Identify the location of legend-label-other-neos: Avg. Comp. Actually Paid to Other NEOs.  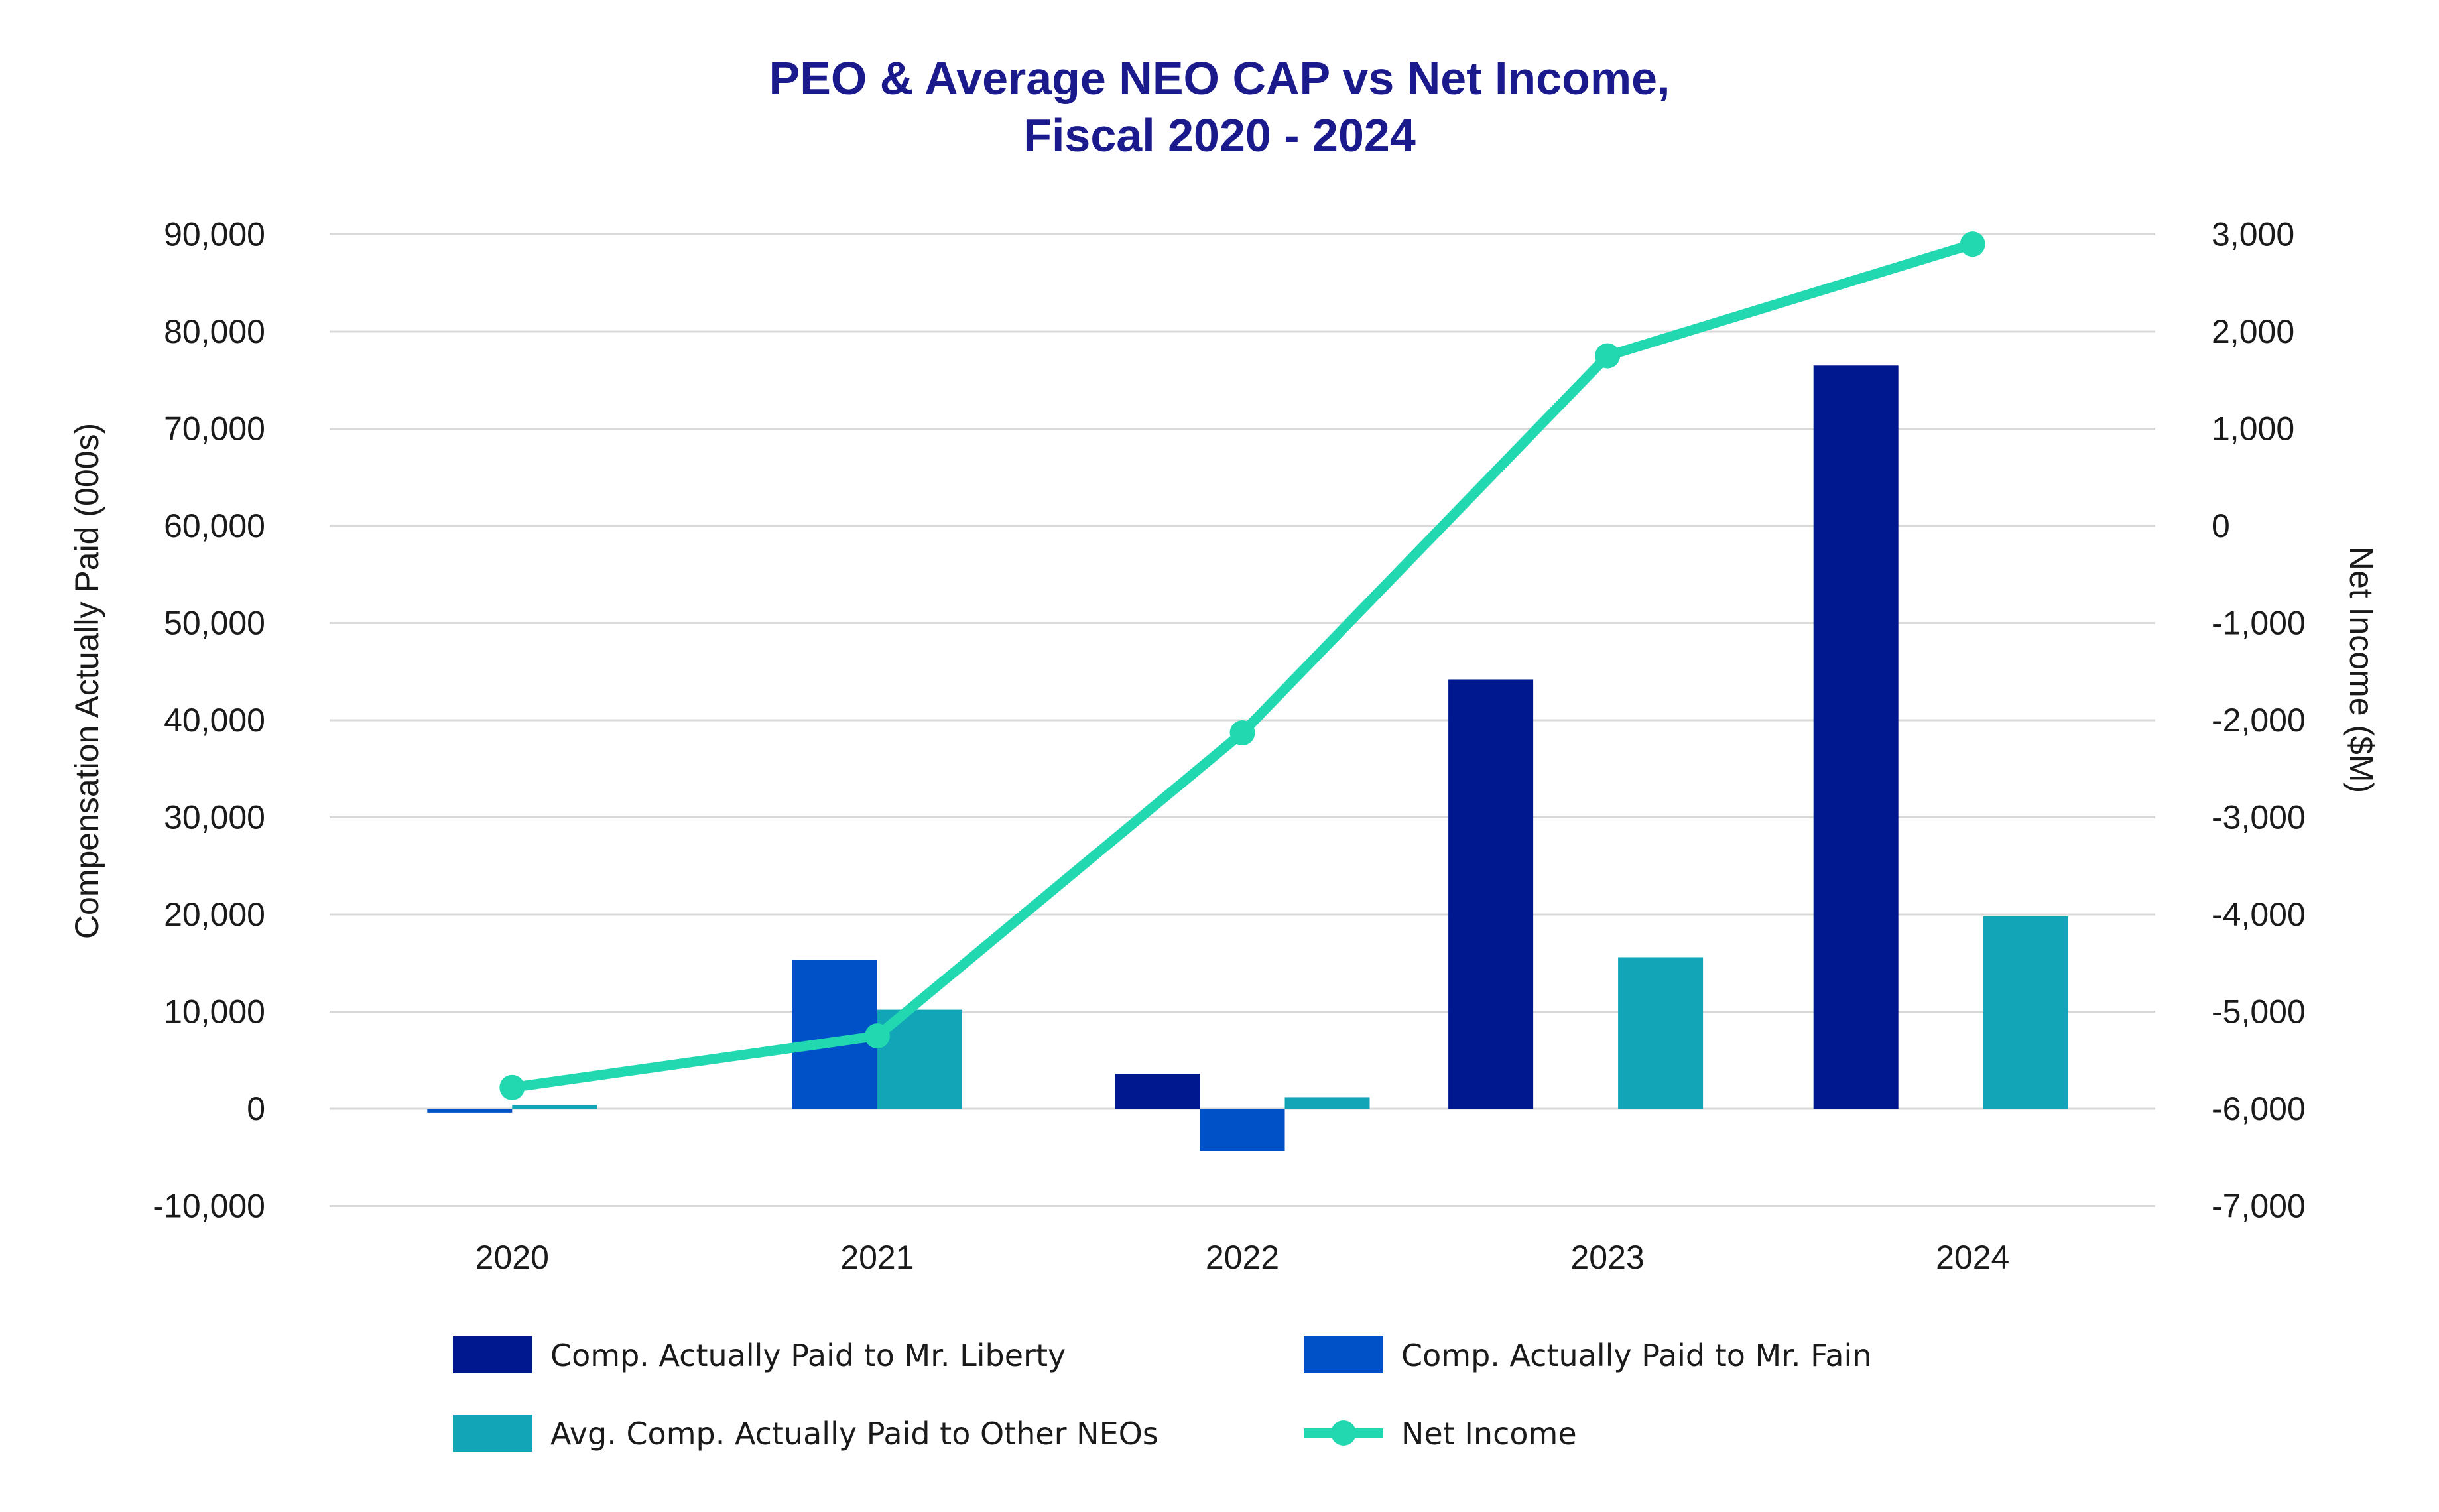
(854, 1434).